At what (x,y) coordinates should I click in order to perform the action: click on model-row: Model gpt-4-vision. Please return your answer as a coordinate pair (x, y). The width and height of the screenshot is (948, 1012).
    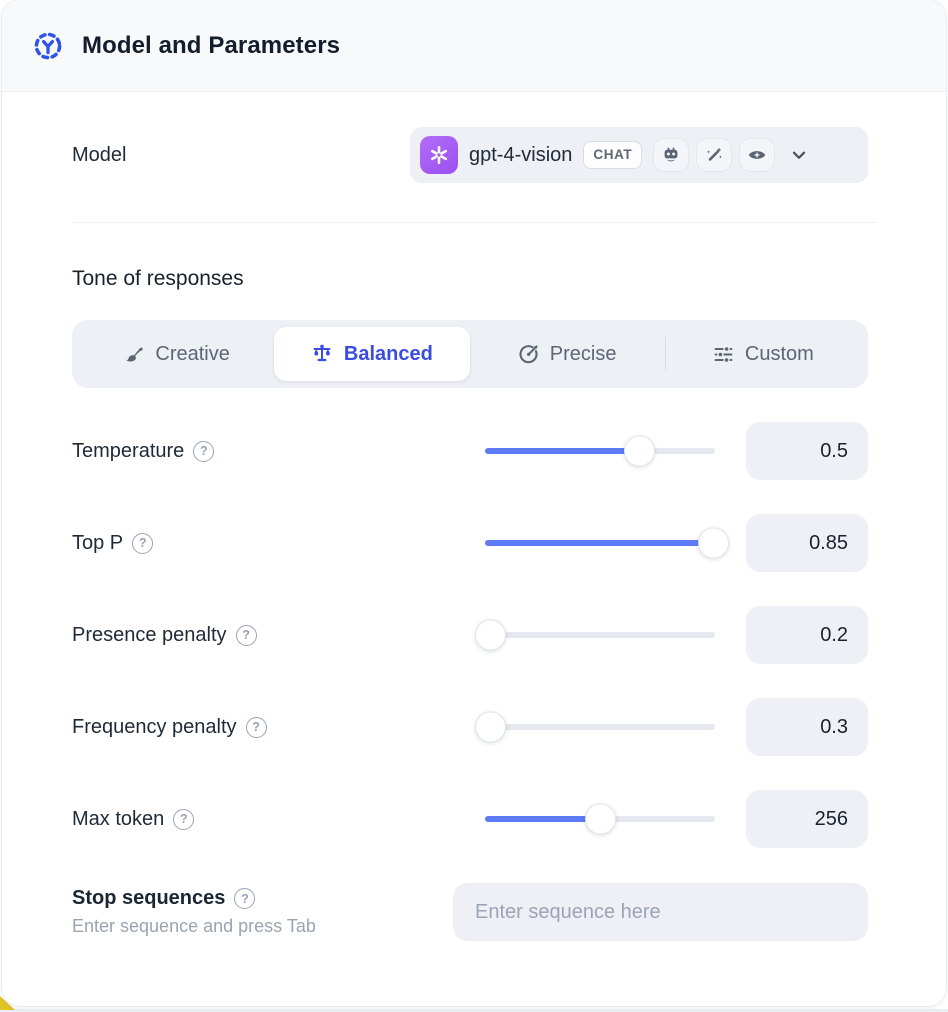
    Looking at the image, I should click on (470, 155).